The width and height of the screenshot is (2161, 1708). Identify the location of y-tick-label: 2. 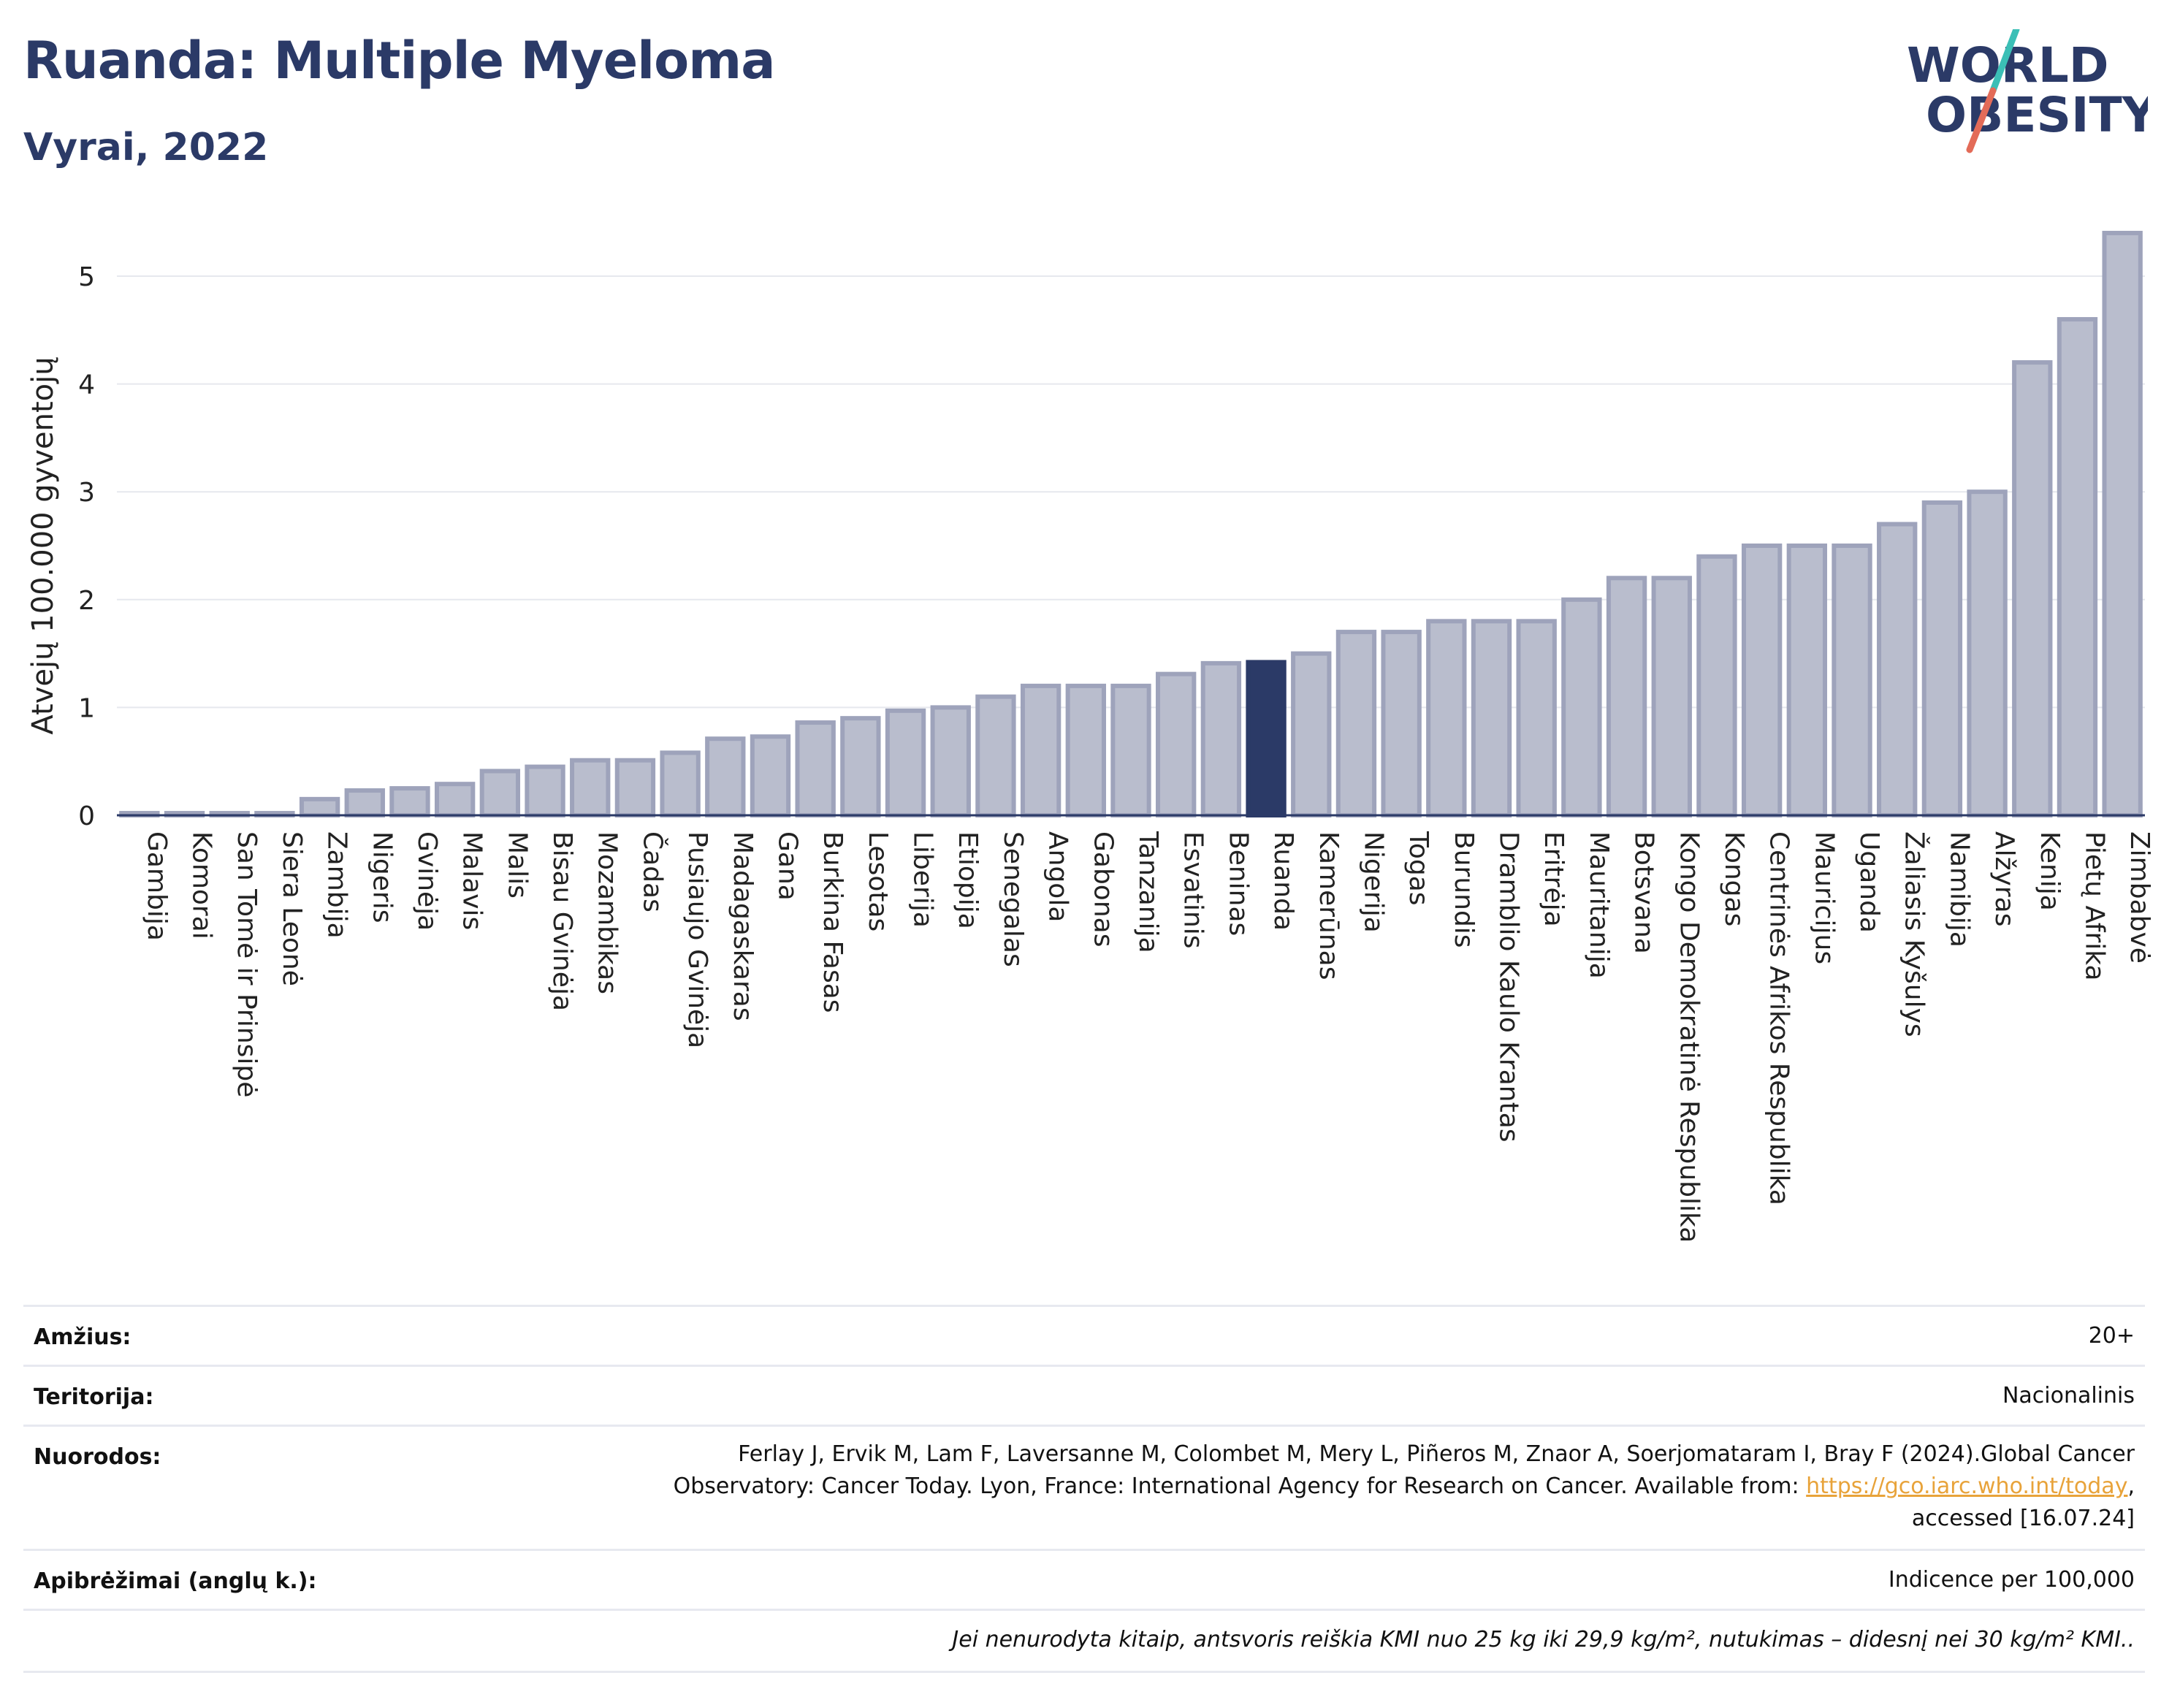
(86, 601).